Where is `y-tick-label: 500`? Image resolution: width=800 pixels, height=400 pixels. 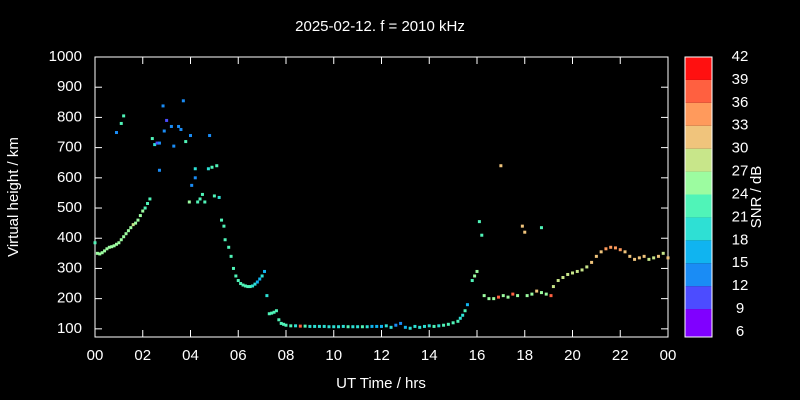
y-tick-label: 500 is located at coordinates (69, 207).